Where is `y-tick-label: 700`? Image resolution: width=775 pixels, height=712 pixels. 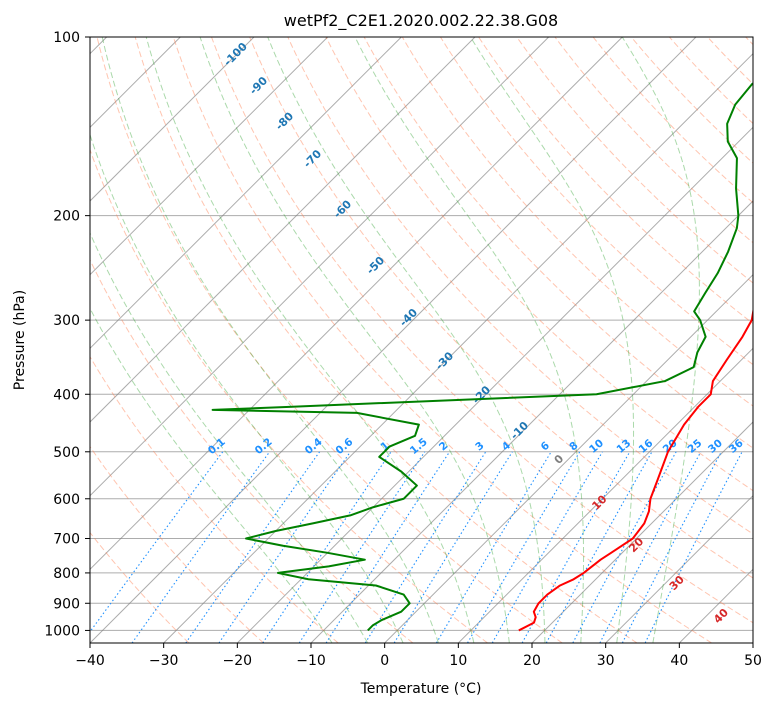
y-tick-label: 700 is located at coordinates (66, 540).